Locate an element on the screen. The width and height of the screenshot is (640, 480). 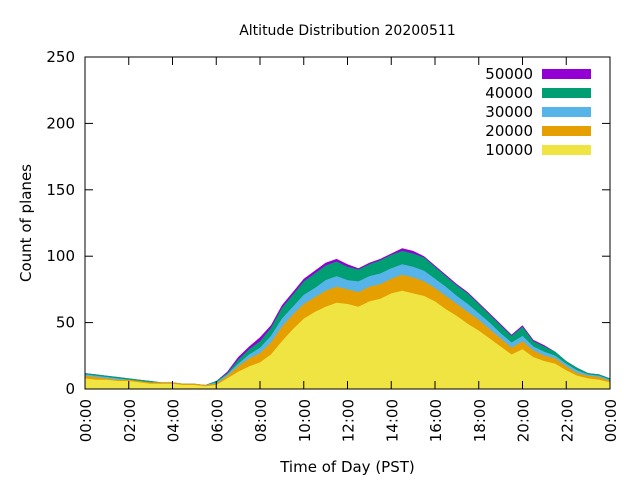
x-tick-label: 06:00 is located at coordinates (217, 420).